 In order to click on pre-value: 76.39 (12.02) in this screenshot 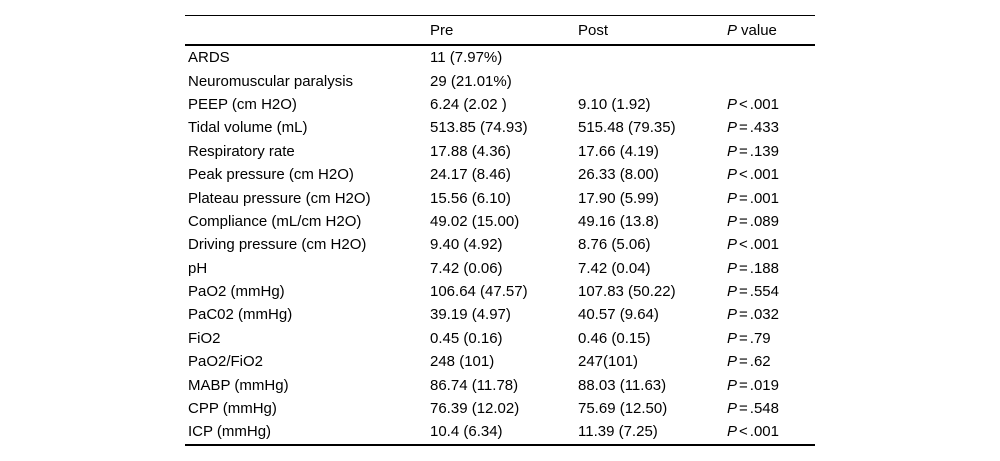, I will do `click(475, 409)`.